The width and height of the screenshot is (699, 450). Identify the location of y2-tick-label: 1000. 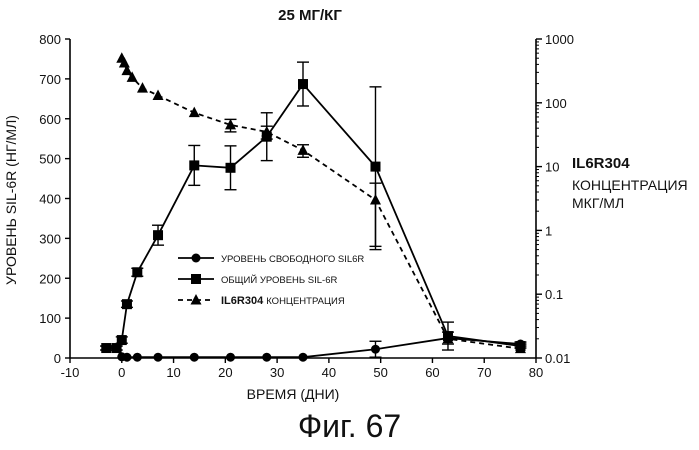
(559, 39).